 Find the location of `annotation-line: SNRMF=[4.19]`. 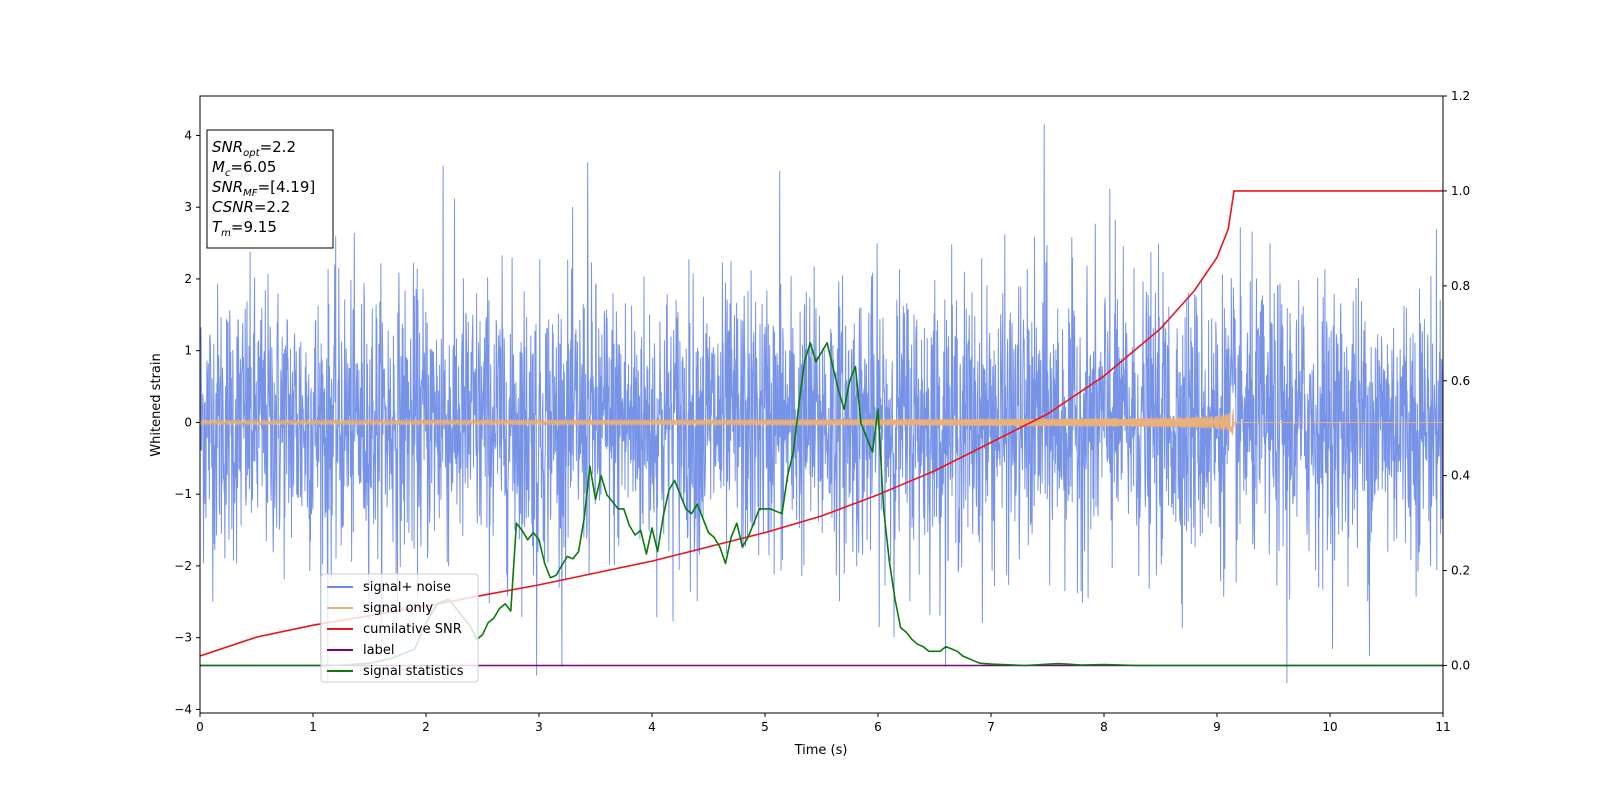

annotation-line: SNRMF=[4.19] is located at coordinates (263, 188).